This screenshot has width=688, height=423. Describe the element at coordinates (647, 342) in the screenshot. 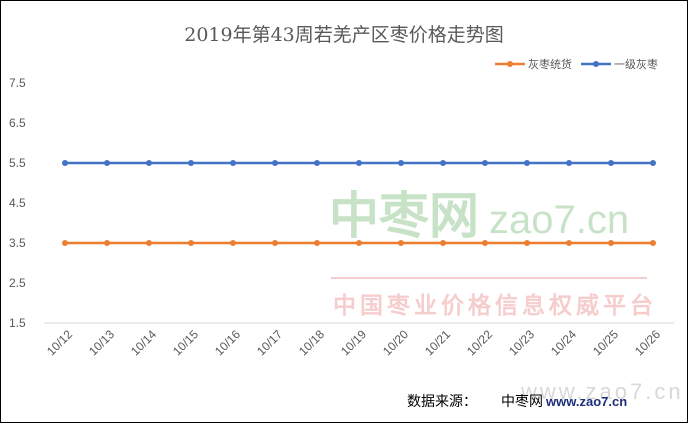

I see `x-tick-label: 10/26` at that location.